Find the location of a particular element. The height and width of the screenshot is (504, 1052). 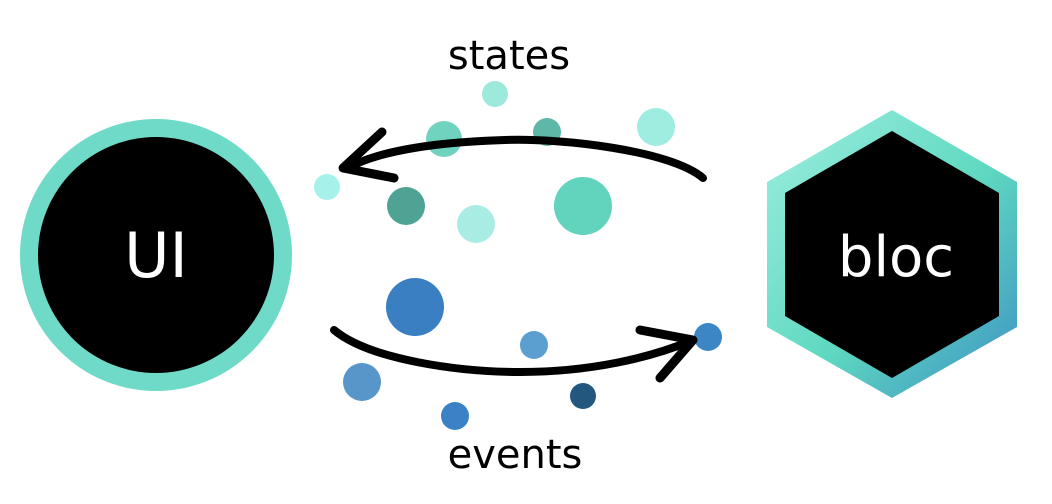

events-arrow is located at coordinates (514, 354).